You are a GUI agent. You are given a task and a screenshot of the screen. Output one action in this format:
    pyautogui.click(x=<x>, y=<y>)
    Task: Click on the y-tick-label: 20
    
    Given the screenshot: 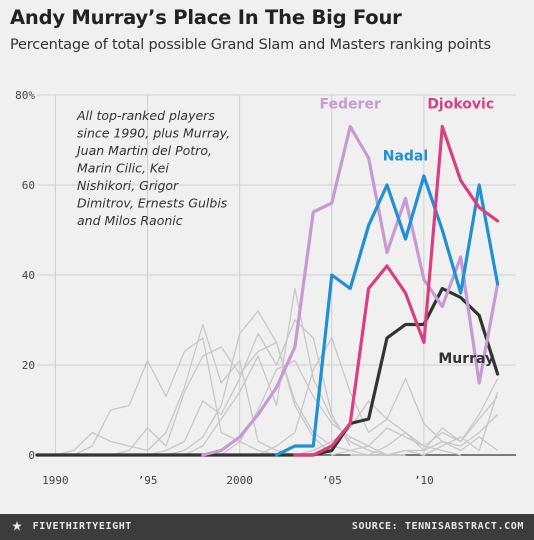 What is the action you would take?
    pyautogui.click(x=28, y=365)
    